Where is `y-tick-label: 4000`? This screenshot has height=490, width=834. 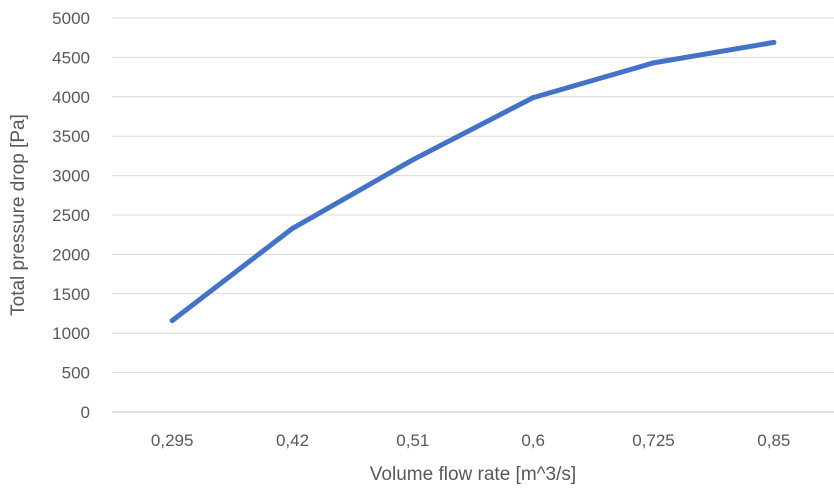 y-tick-label: 4000 is located at coordinates (71, 97).